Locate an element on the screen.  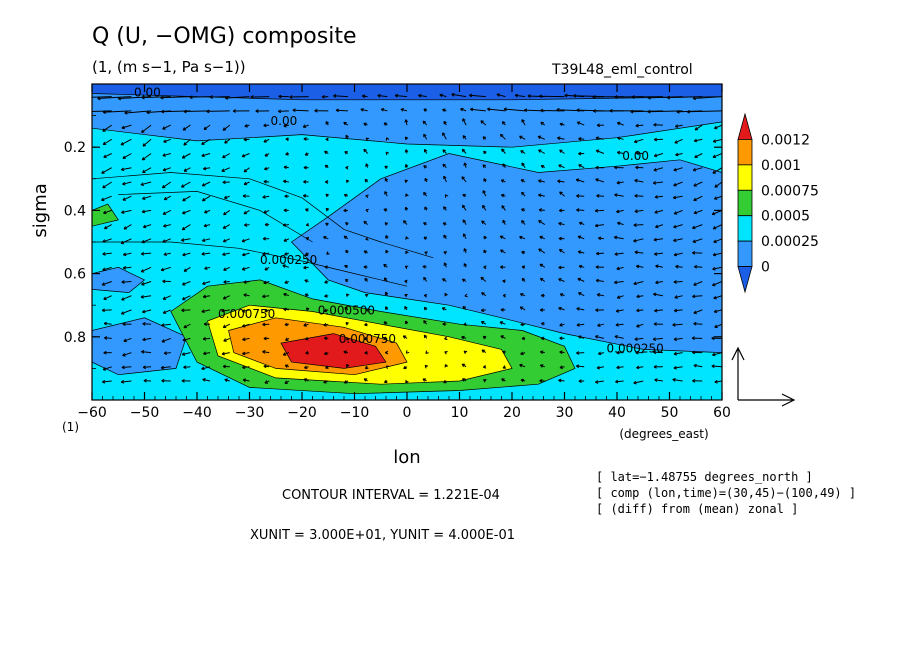
colorbar-swatch is located at coordinates (745, 228).